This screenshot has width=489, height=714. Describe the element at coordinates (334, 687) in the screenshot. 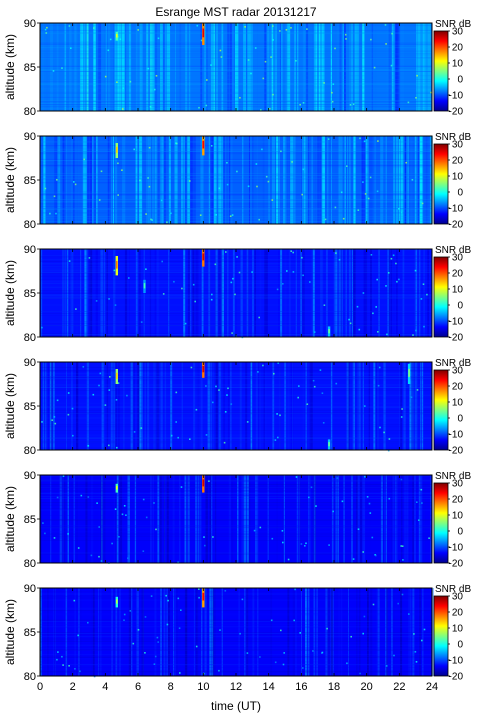

I see `x-tick-label: 18` at that location.